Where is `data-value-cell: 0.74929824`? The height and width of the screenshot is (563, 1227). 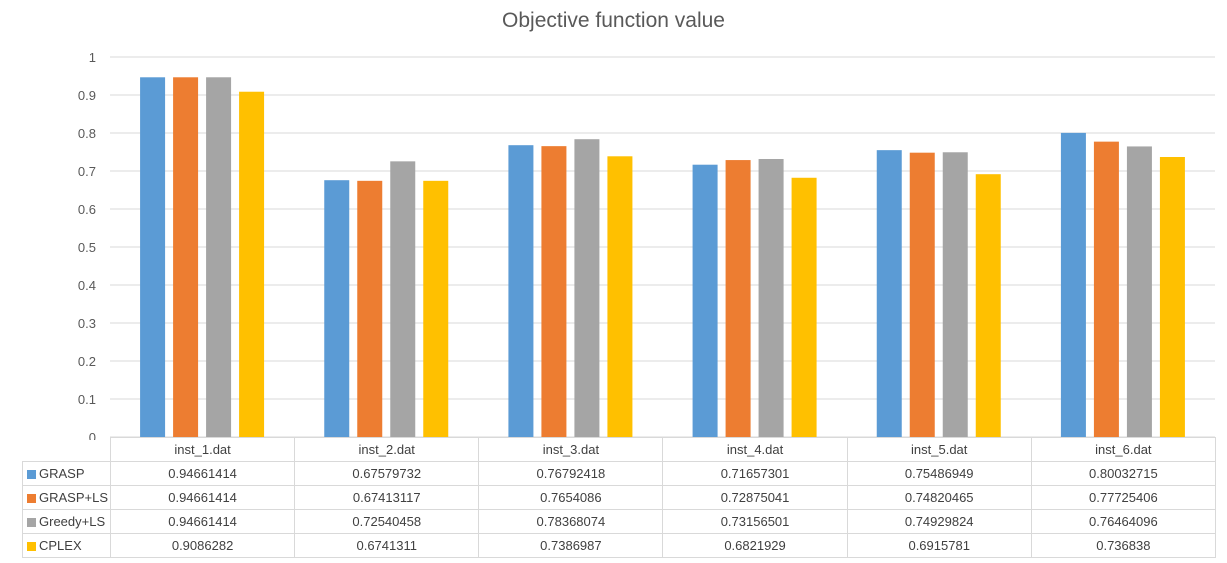
data-value-cell: 0.74929824 is located at coordinates (939, 521).